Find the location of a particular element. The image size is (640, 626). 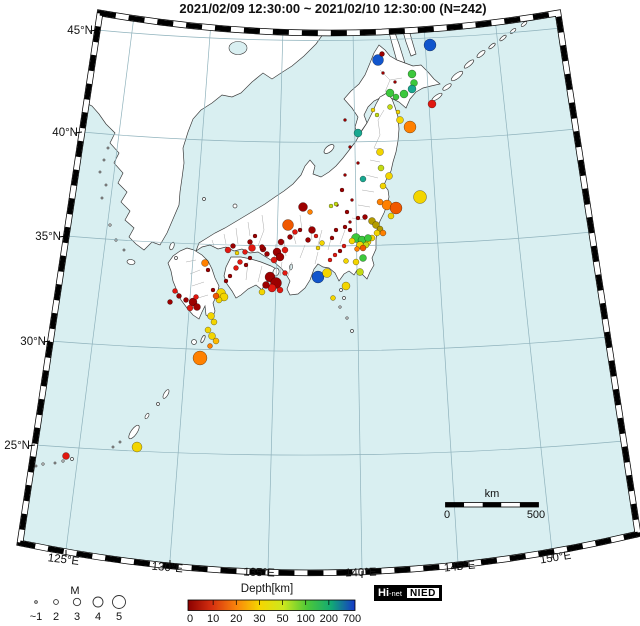

depth-tick-labels: 0 10 20 30 50 100 200 700 is located at coordinates (274, 612).